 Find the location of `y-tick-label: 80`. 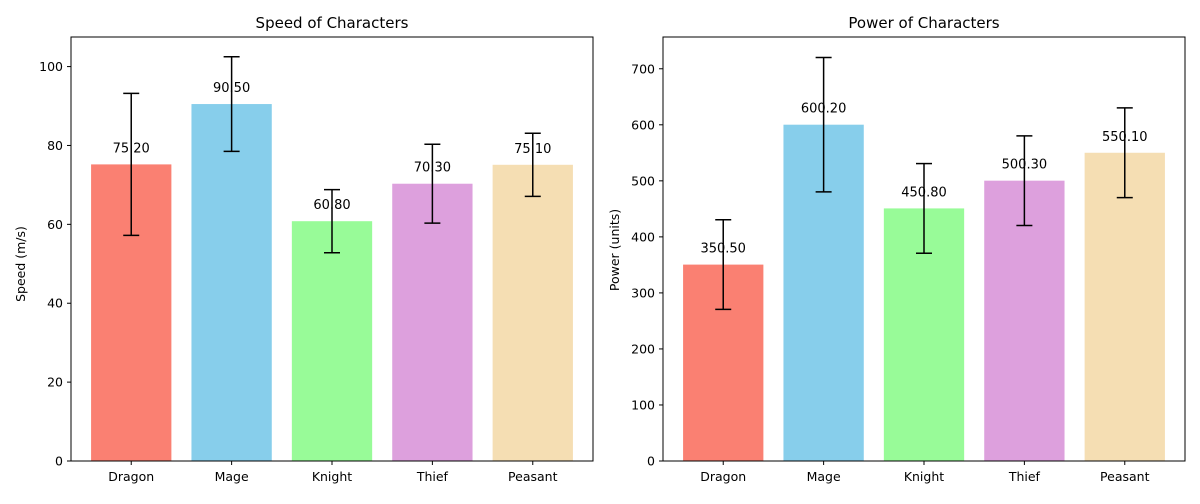

y-tick-label: 80 is located at coordinates (55, 145).